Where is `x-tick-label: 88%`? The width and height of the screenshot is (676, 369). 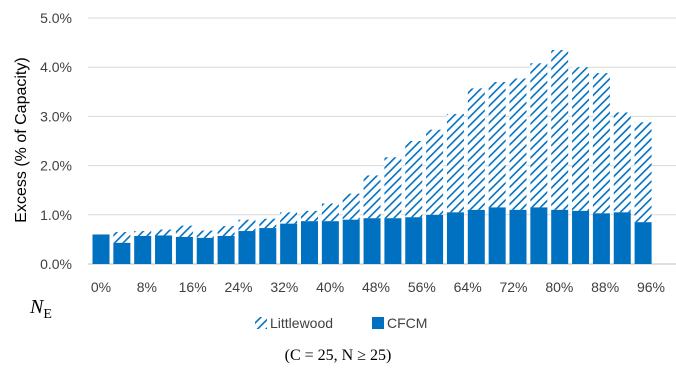 x-tick-label: 88% is located at coordinates (605, 287).